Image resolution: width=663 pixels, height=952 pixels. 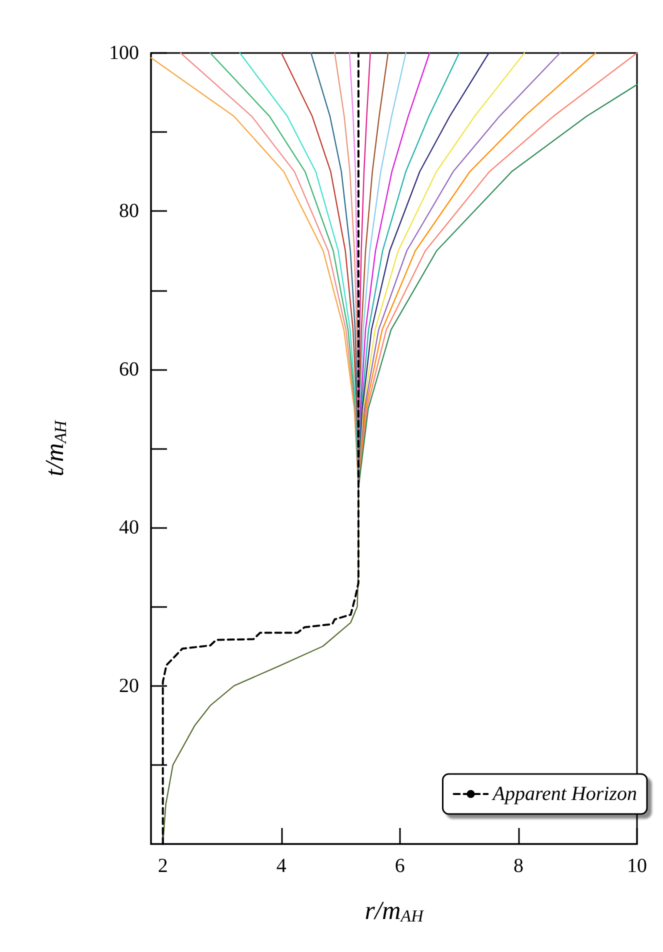 I want to click on x-tick-label: 10, so click(x=637, y=866).